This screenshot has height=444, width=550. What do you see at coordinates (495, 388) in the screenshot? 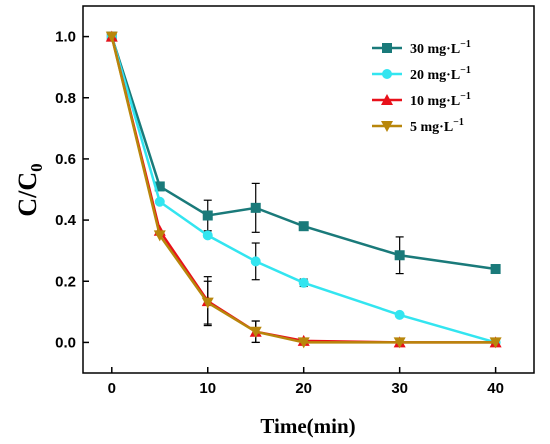
I see `x-tick-label: 40` at bounding box center [495, 388].